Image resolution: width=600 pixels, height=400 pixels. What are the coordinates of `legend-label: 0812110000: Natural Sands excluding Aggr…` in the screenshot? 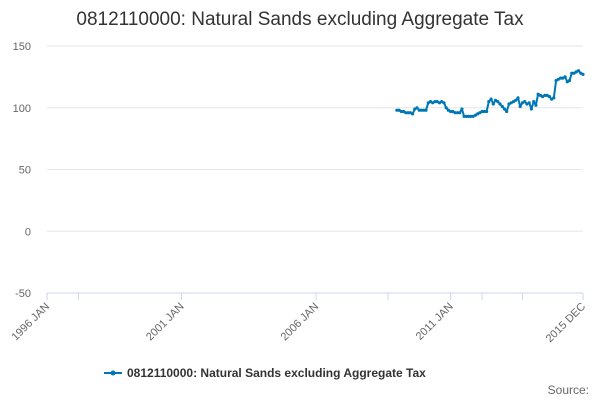 It's located at (276, 373).